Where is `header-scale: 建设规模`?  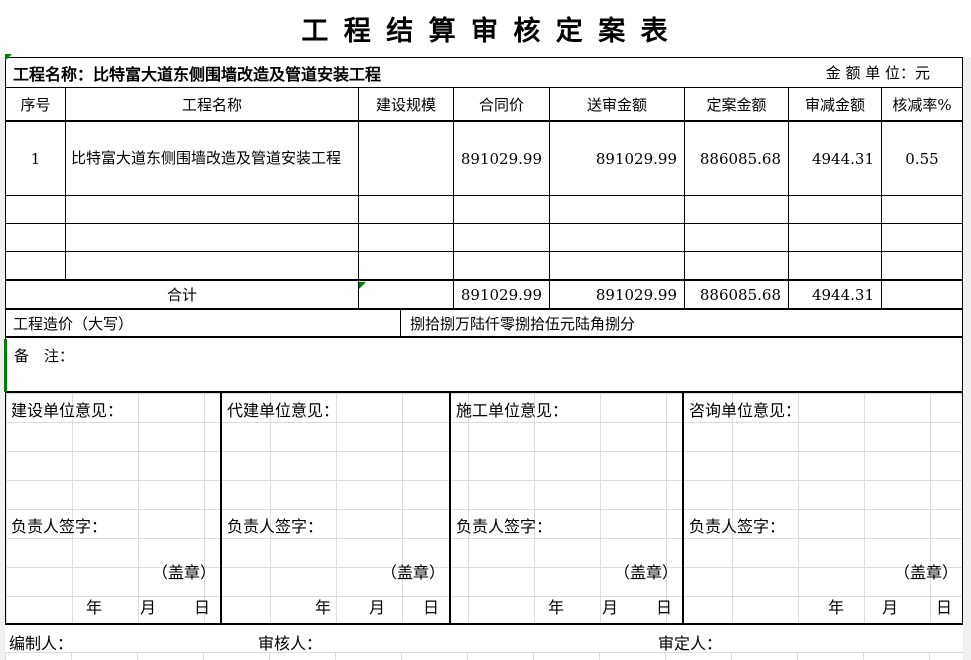 header-scale: 建设规模 is located at coordinates (406, 104).